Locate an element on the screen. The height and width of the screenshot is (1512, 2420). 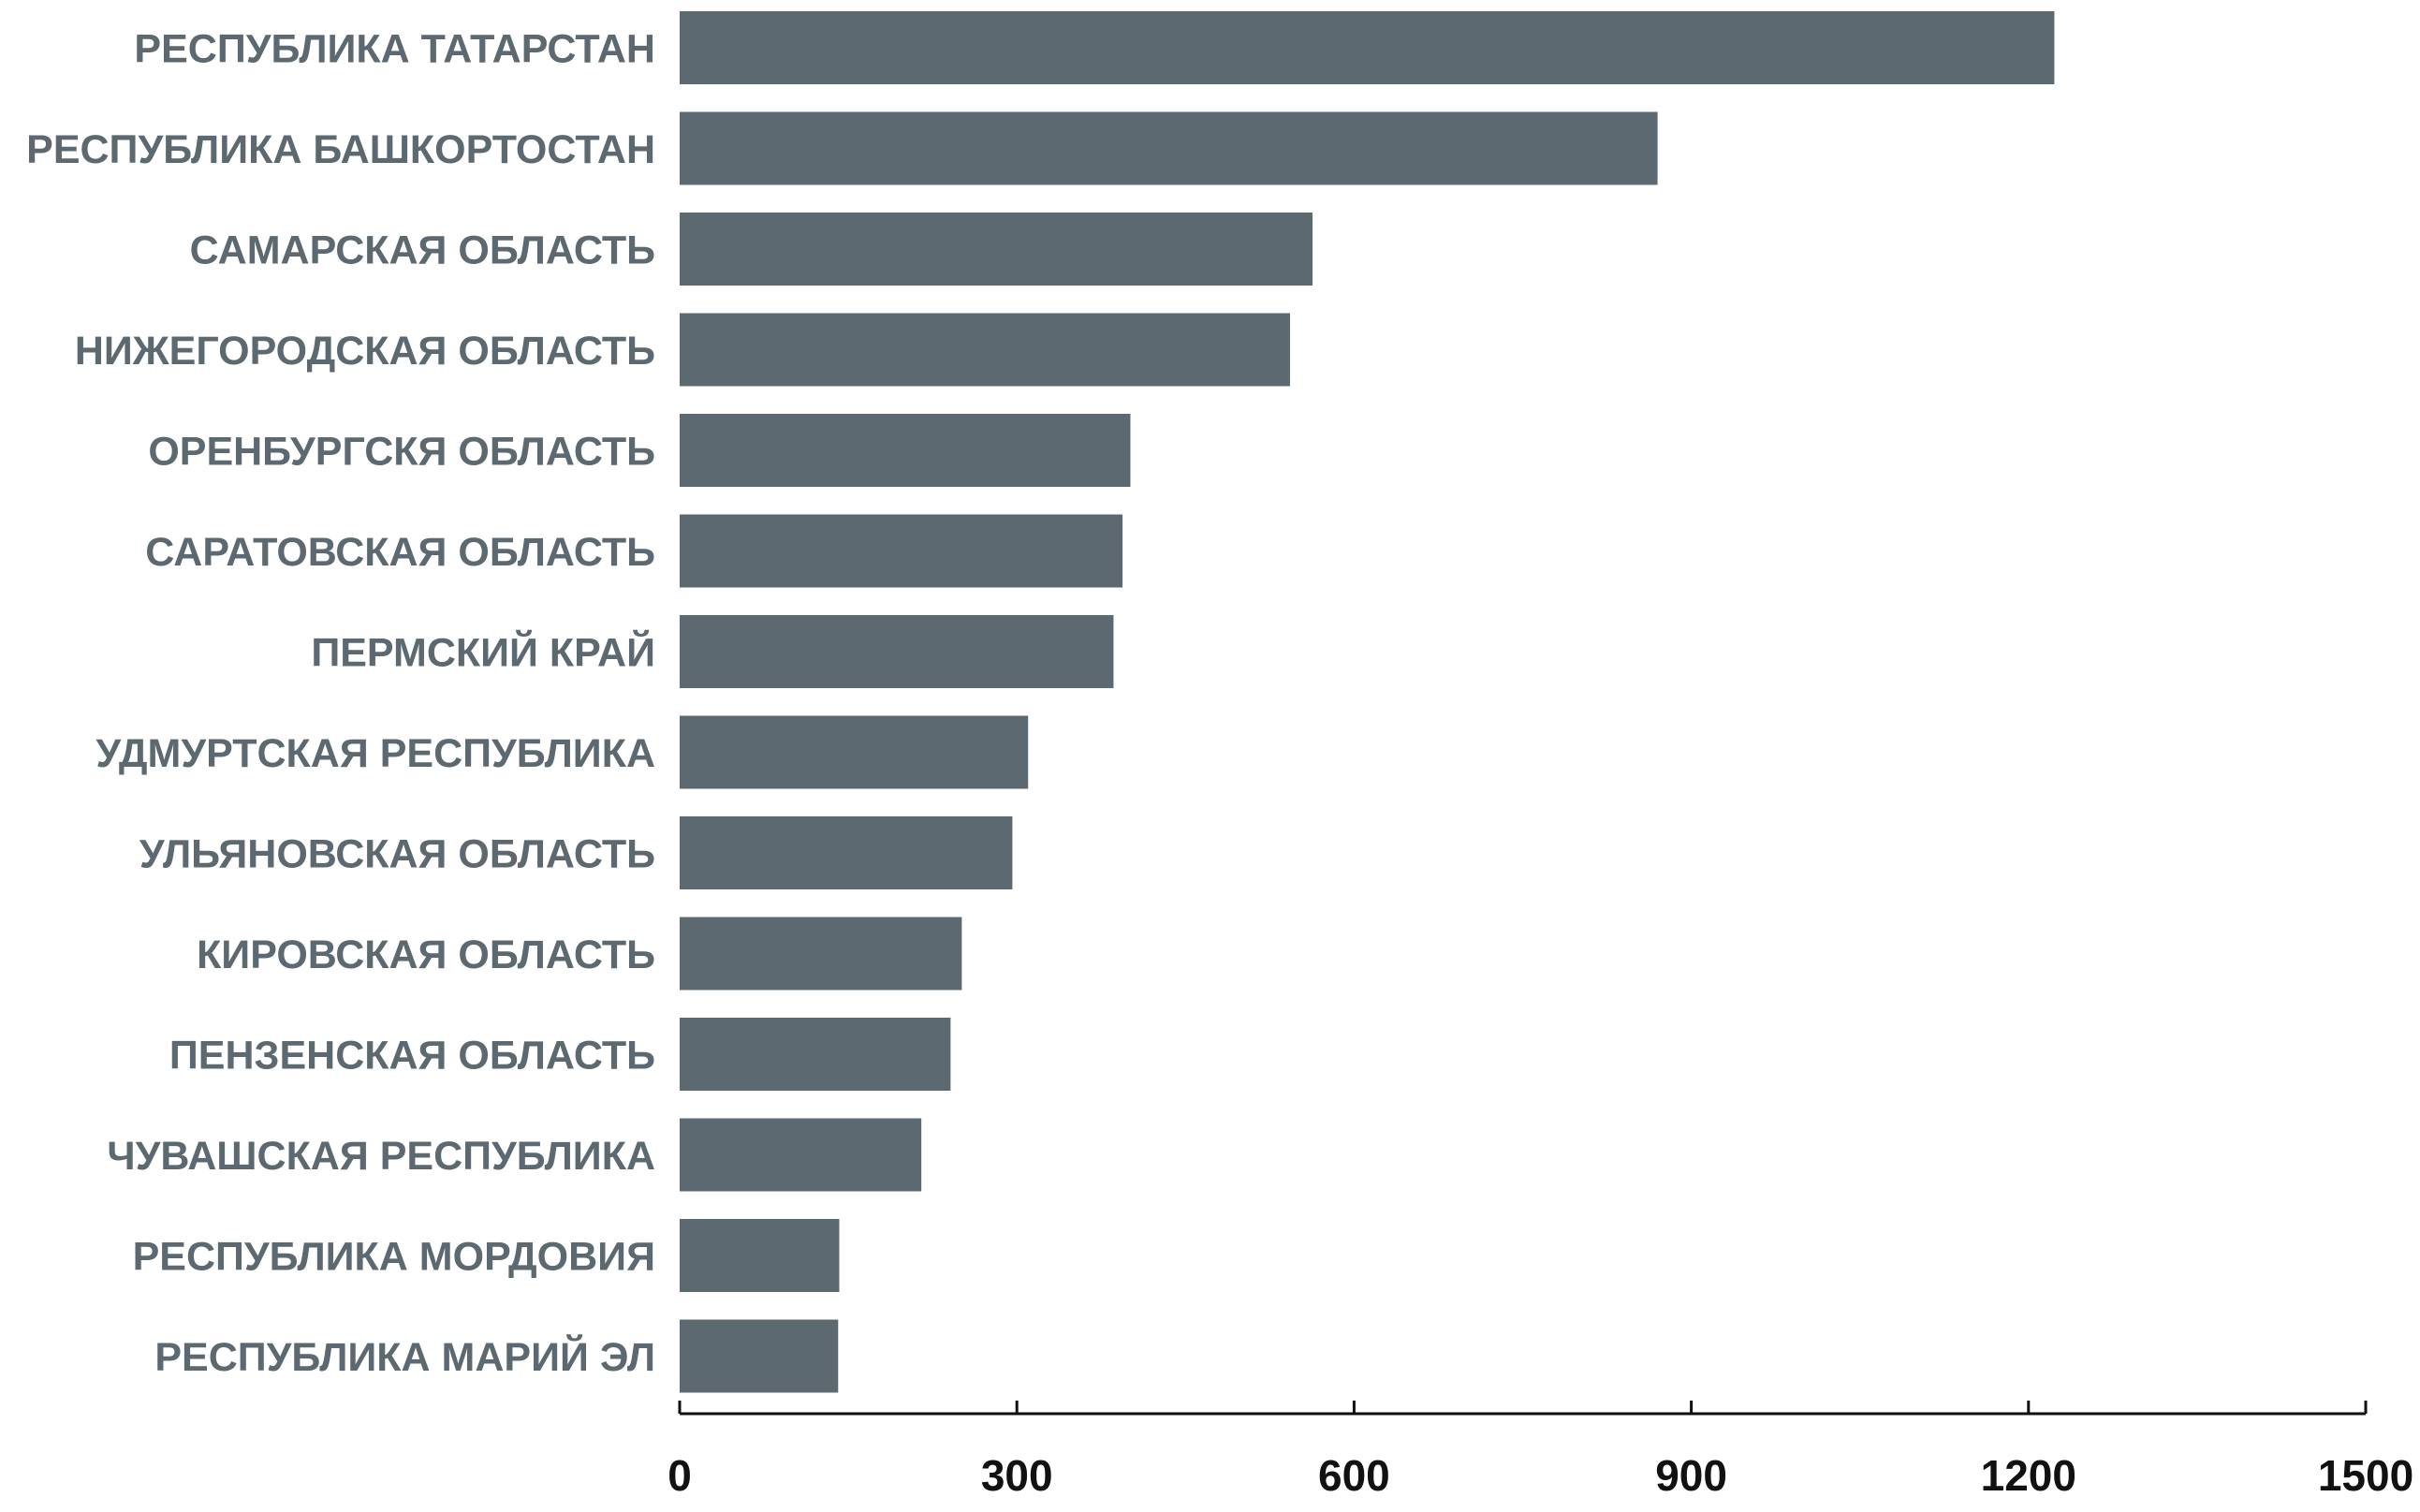
x-tick-label: 1200 is located at coordinates (2028, 1475).